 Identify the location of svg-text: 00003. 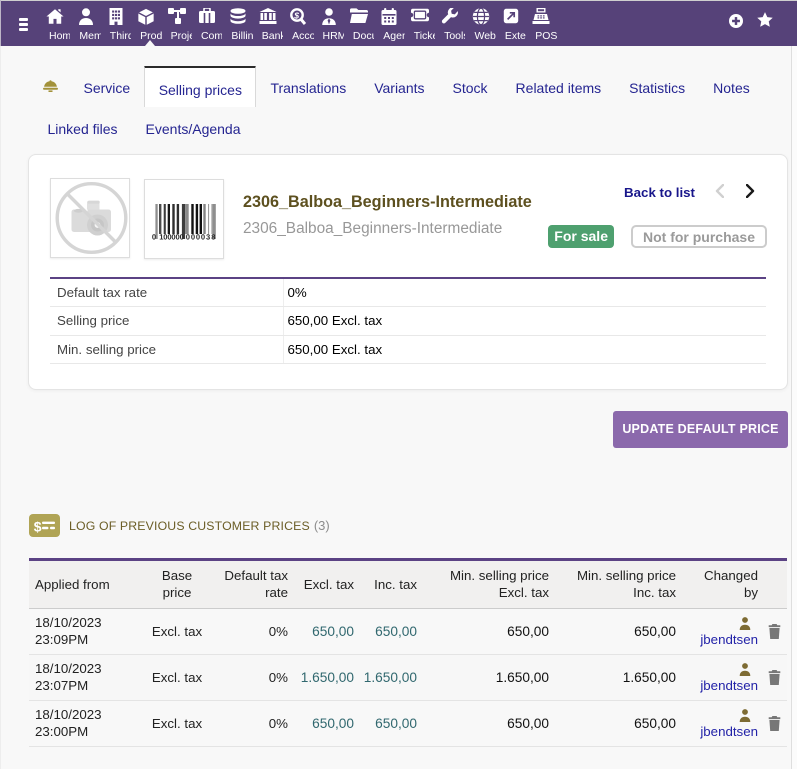
(198, 237).